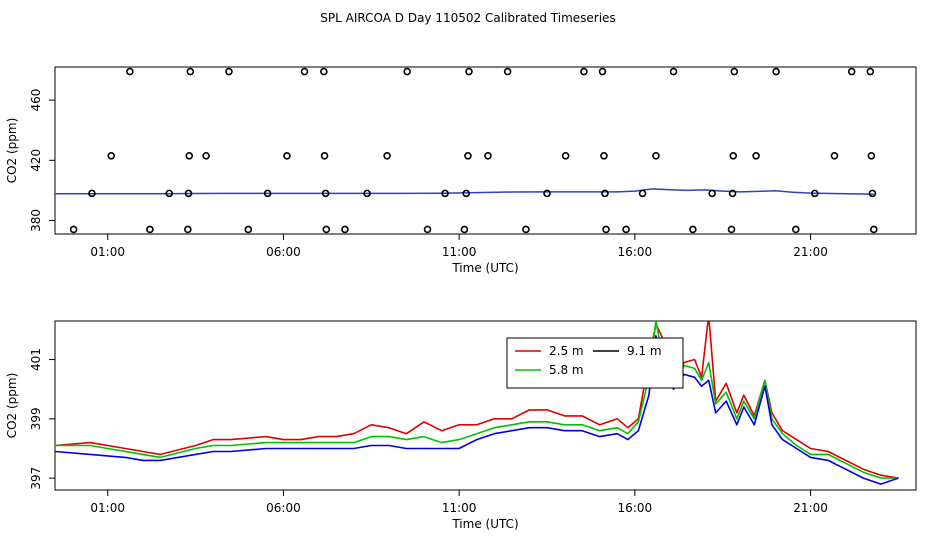 This screenshot has width=936, height=540. I want to click on legend-label: 2.5 m, so click(566, 351).